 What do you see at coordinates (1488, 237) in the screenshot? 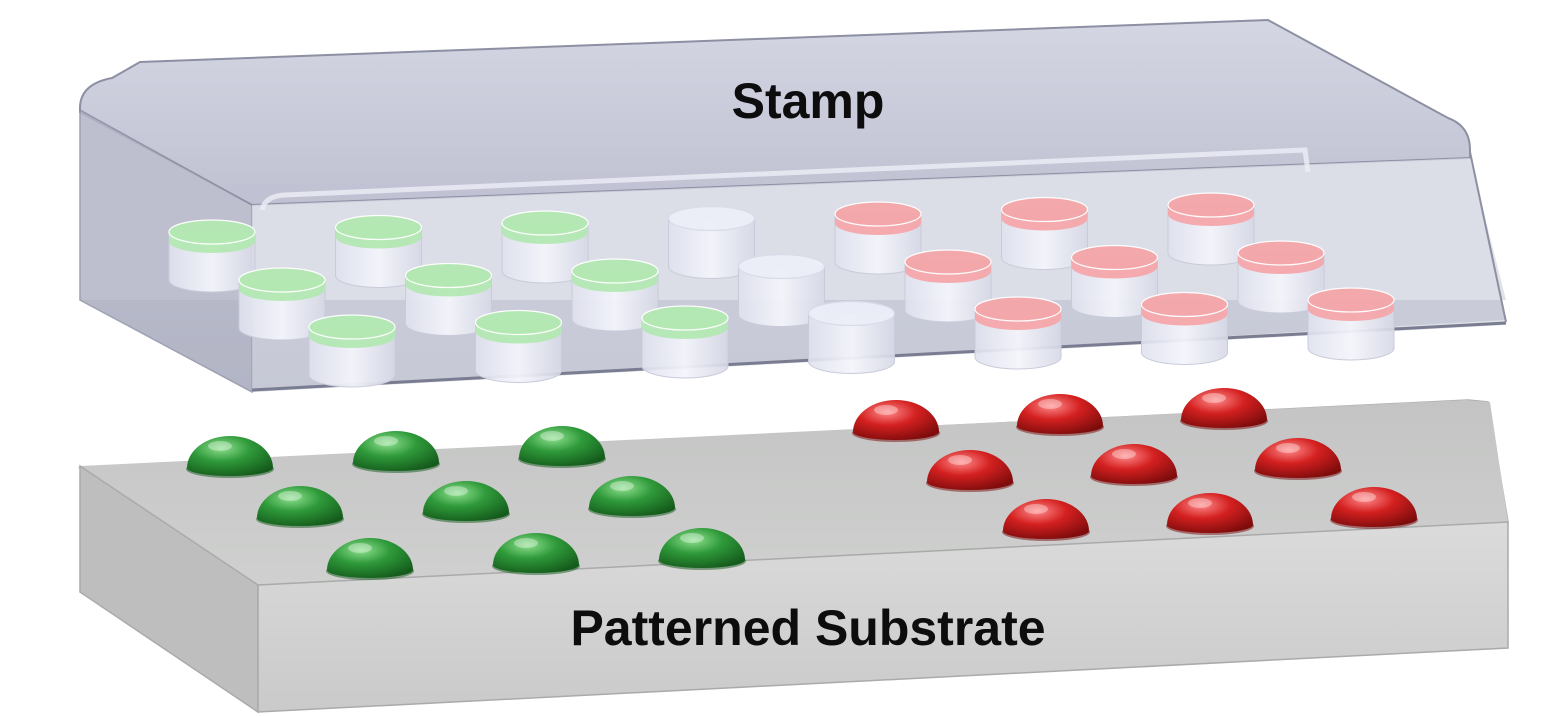
I see `stamp-right-edge` at bounding box center [1488, 237].